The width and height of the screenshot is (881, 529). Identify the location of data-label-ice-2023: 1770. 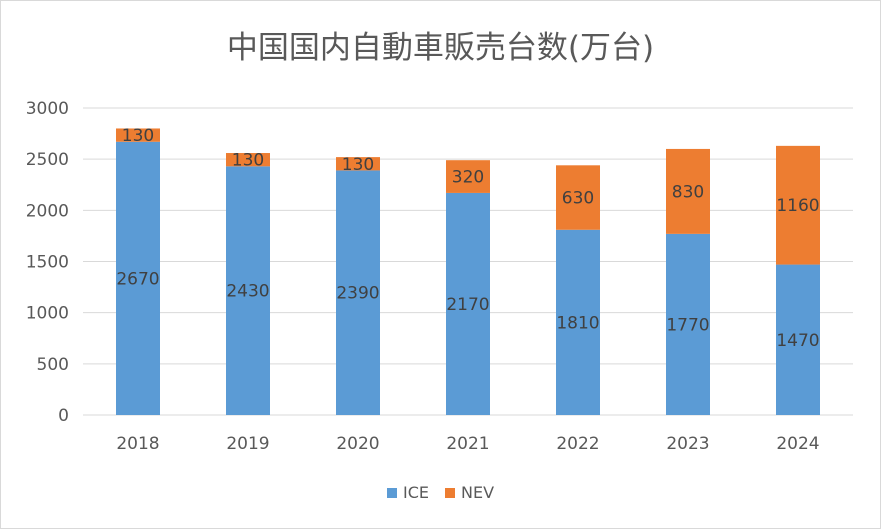
(687, 325).